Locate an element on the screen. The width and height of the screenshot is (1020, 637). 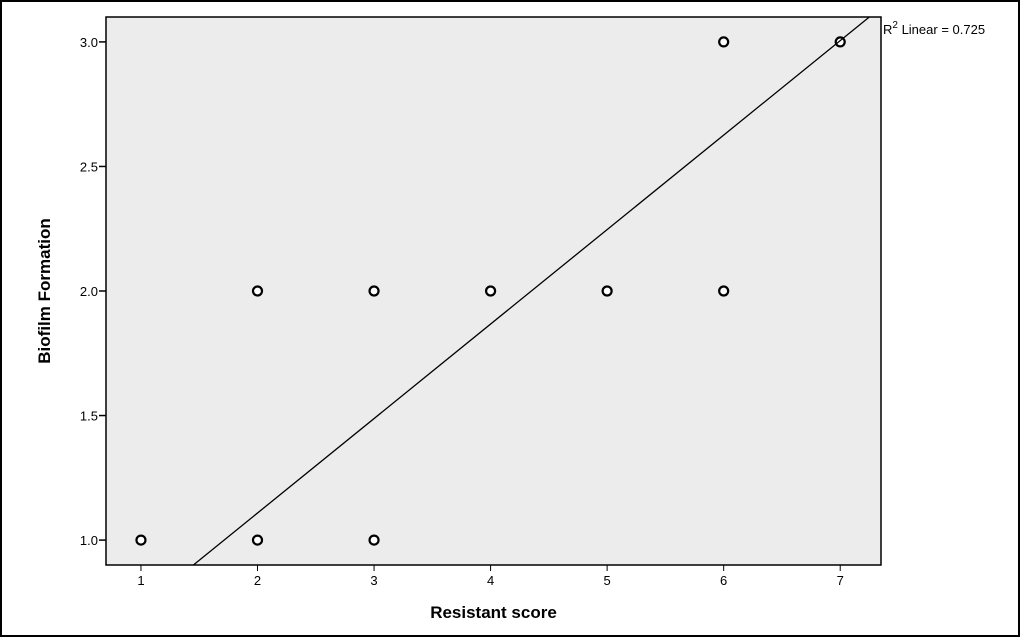
y-tick-label: 2.5 is located at coordinates (89, 166).